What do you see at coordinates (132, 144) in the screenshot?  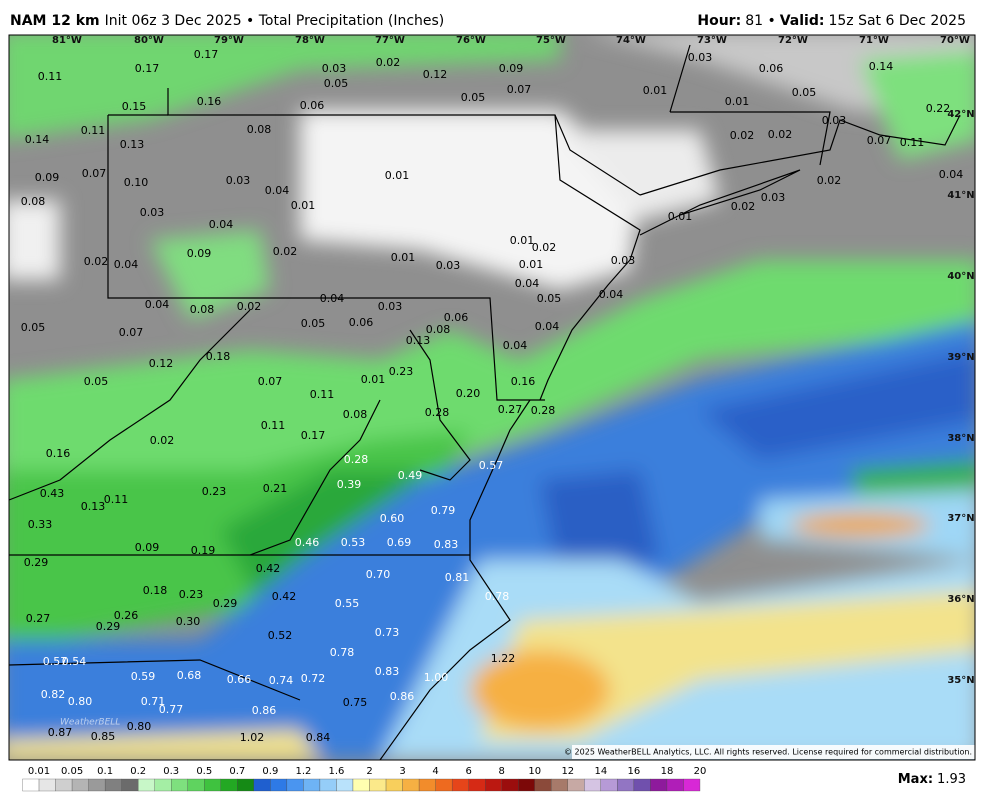 I see `precip-value: 0.13` at bounding box center [132, 144].